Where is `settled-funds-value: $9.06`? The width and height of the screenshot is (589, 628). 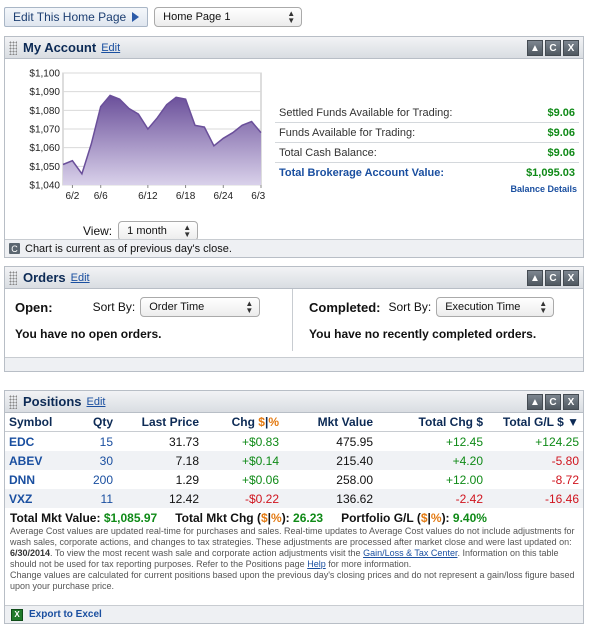
settled-funds-value: $9.06 is located at coordinates (561, 112).